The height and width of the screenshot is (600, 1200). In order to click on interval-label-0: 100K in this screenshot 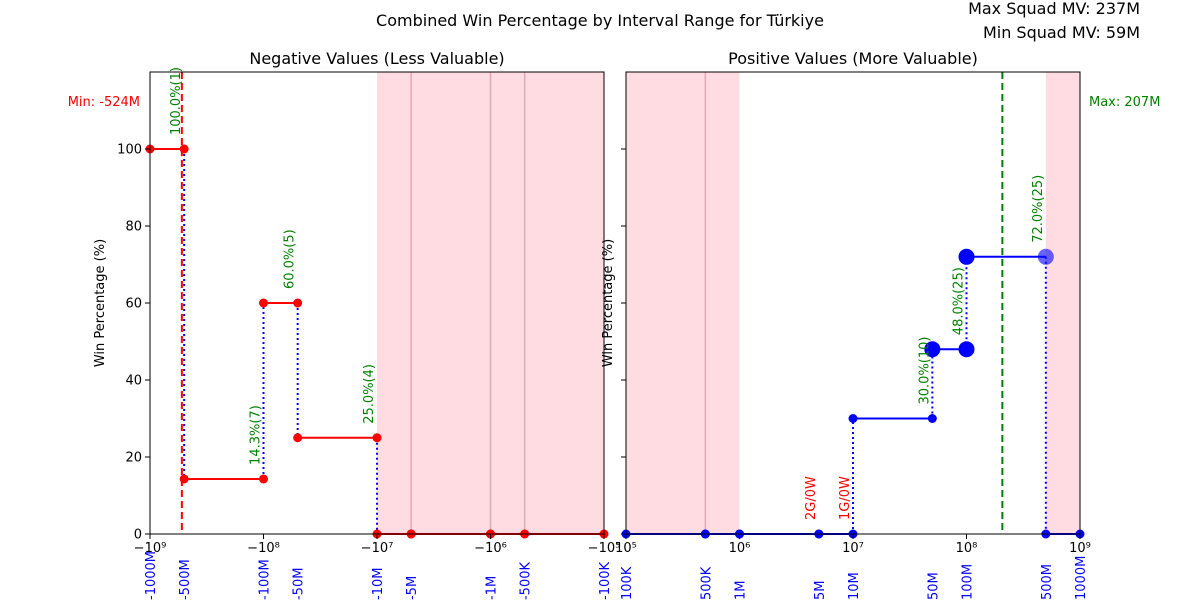, I will do `click(627, 583)`.